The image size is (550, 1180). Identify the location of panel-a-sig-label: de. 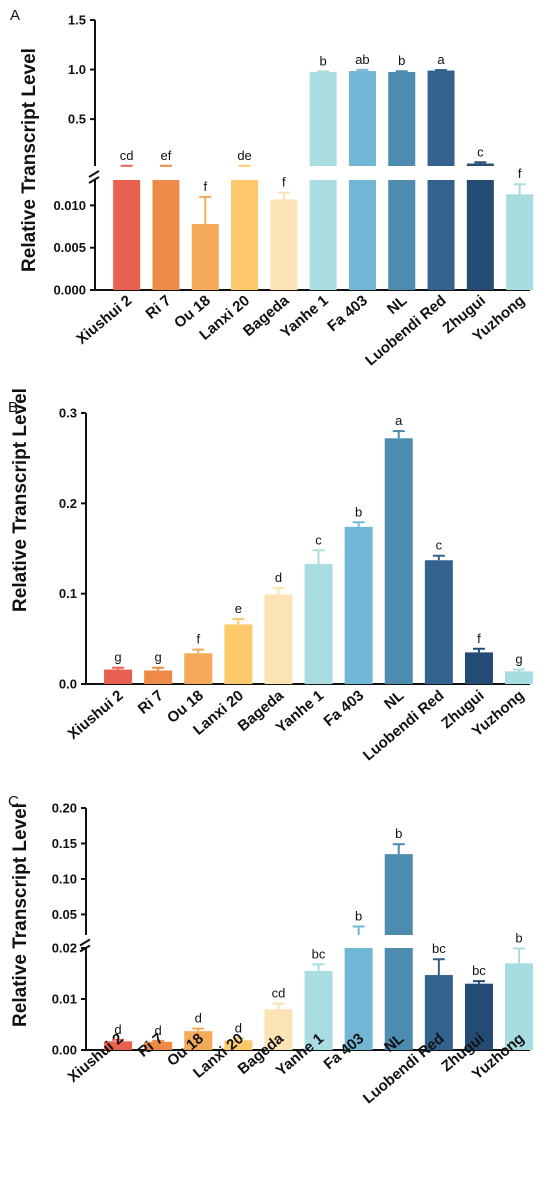
(244, 155).